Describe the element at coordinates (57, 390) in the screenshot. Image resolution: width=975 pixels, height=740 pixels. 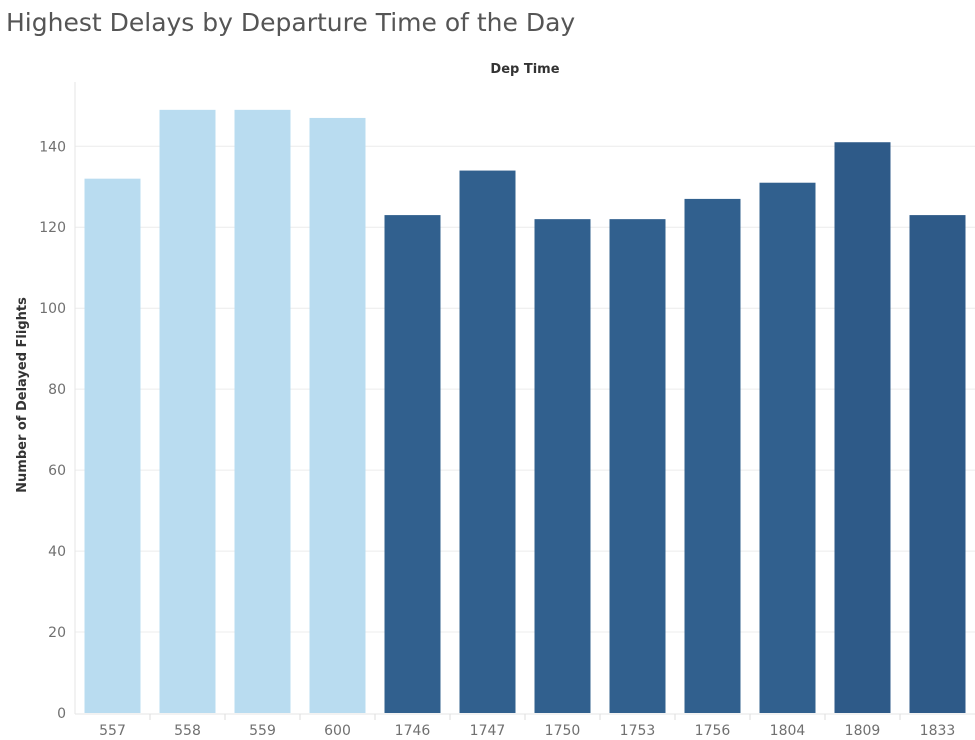
I see `y-tick-label: 80` at that location.